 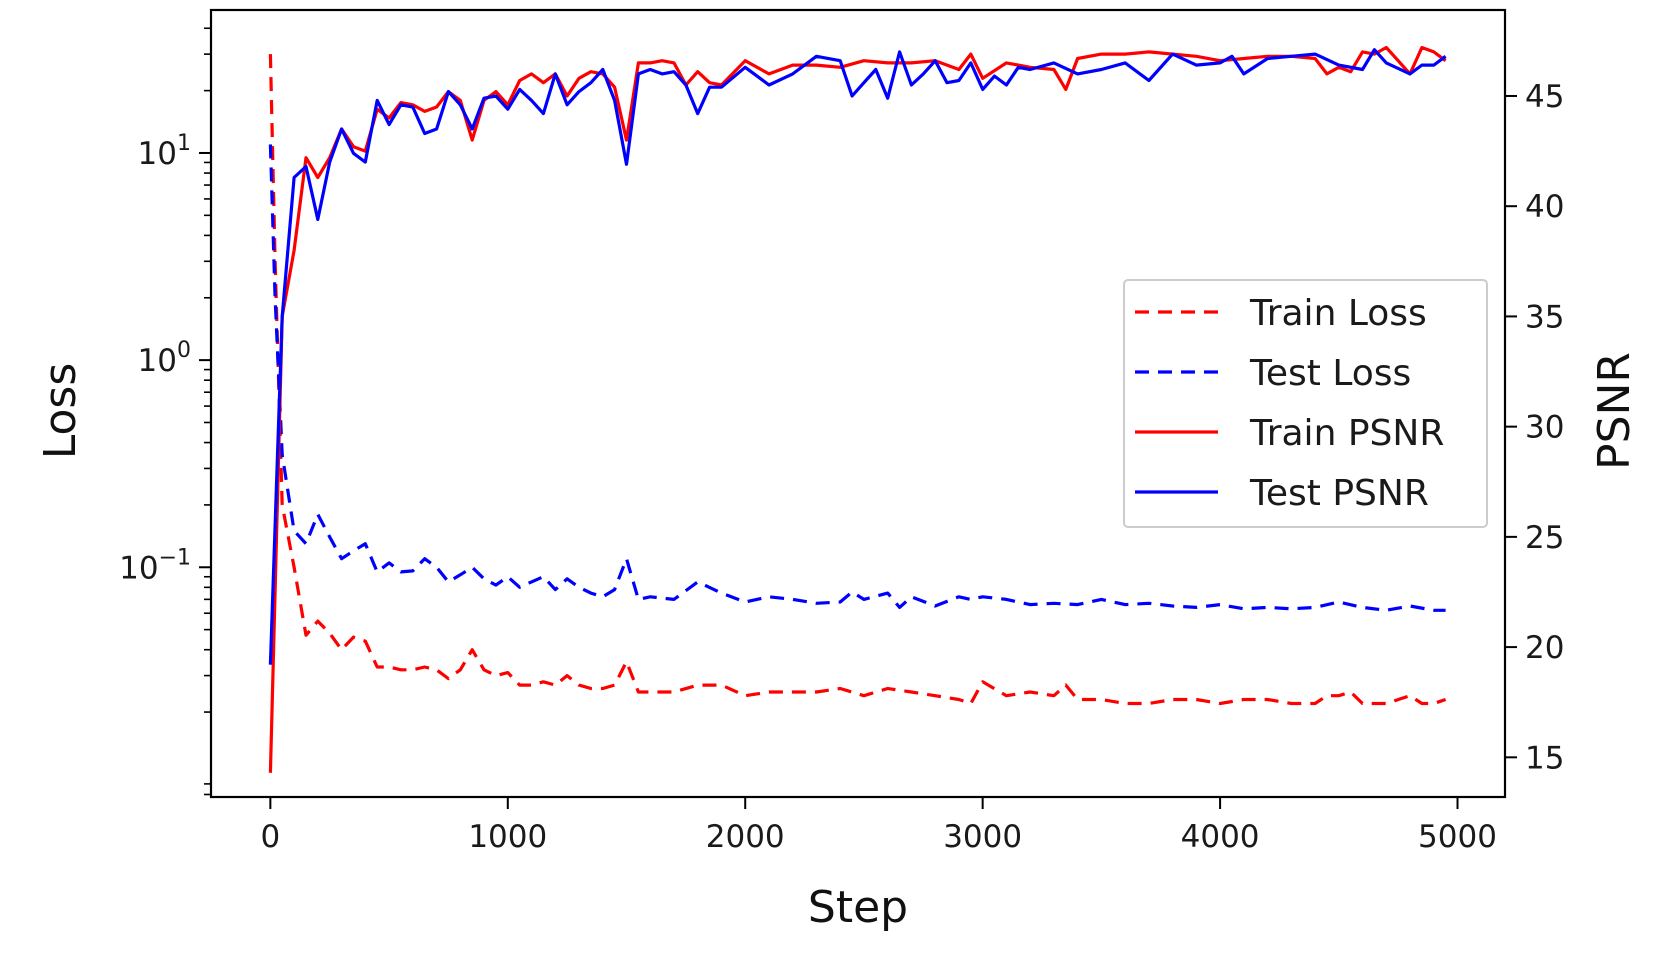 I want to click on right-tick-label: 15, so click(x=1544, y=758).